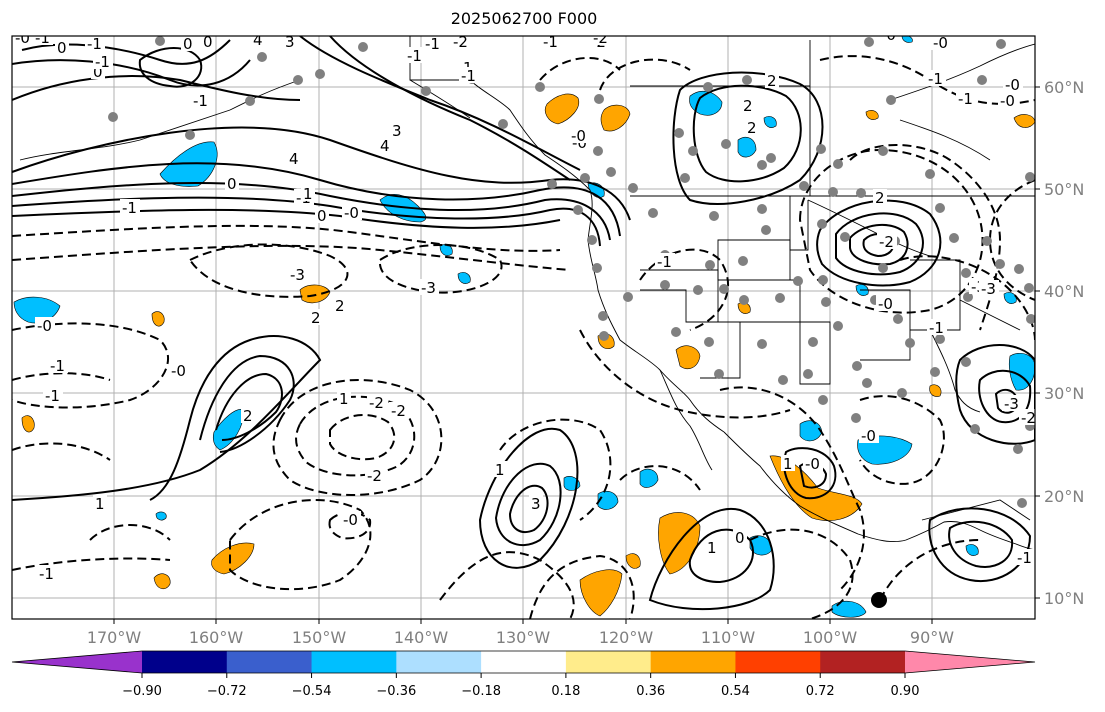 The height and width of the screenshot is (712, 1105). Describe the element at coordinates (728, 637) in the screenshot. I see `lon-label: 110°W` at that location.